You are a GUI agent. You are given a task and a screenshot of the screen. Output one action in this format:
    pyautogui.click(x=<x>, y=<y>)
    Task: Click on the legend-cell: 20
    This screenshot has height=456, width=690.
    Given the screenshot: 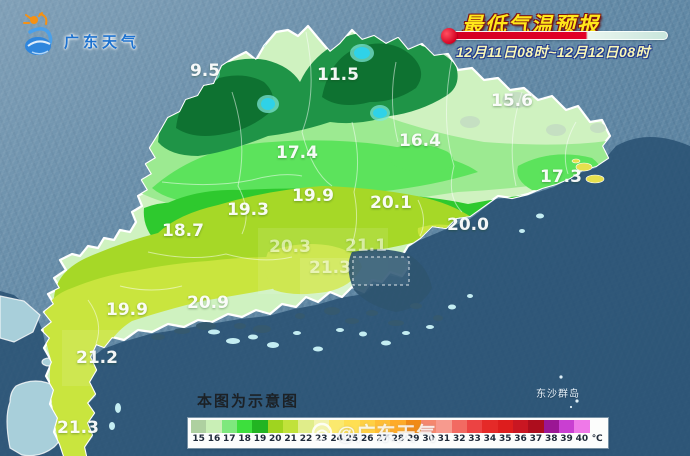 What is the action you would take?
    pyautogui.click(x=275, y=433)
    